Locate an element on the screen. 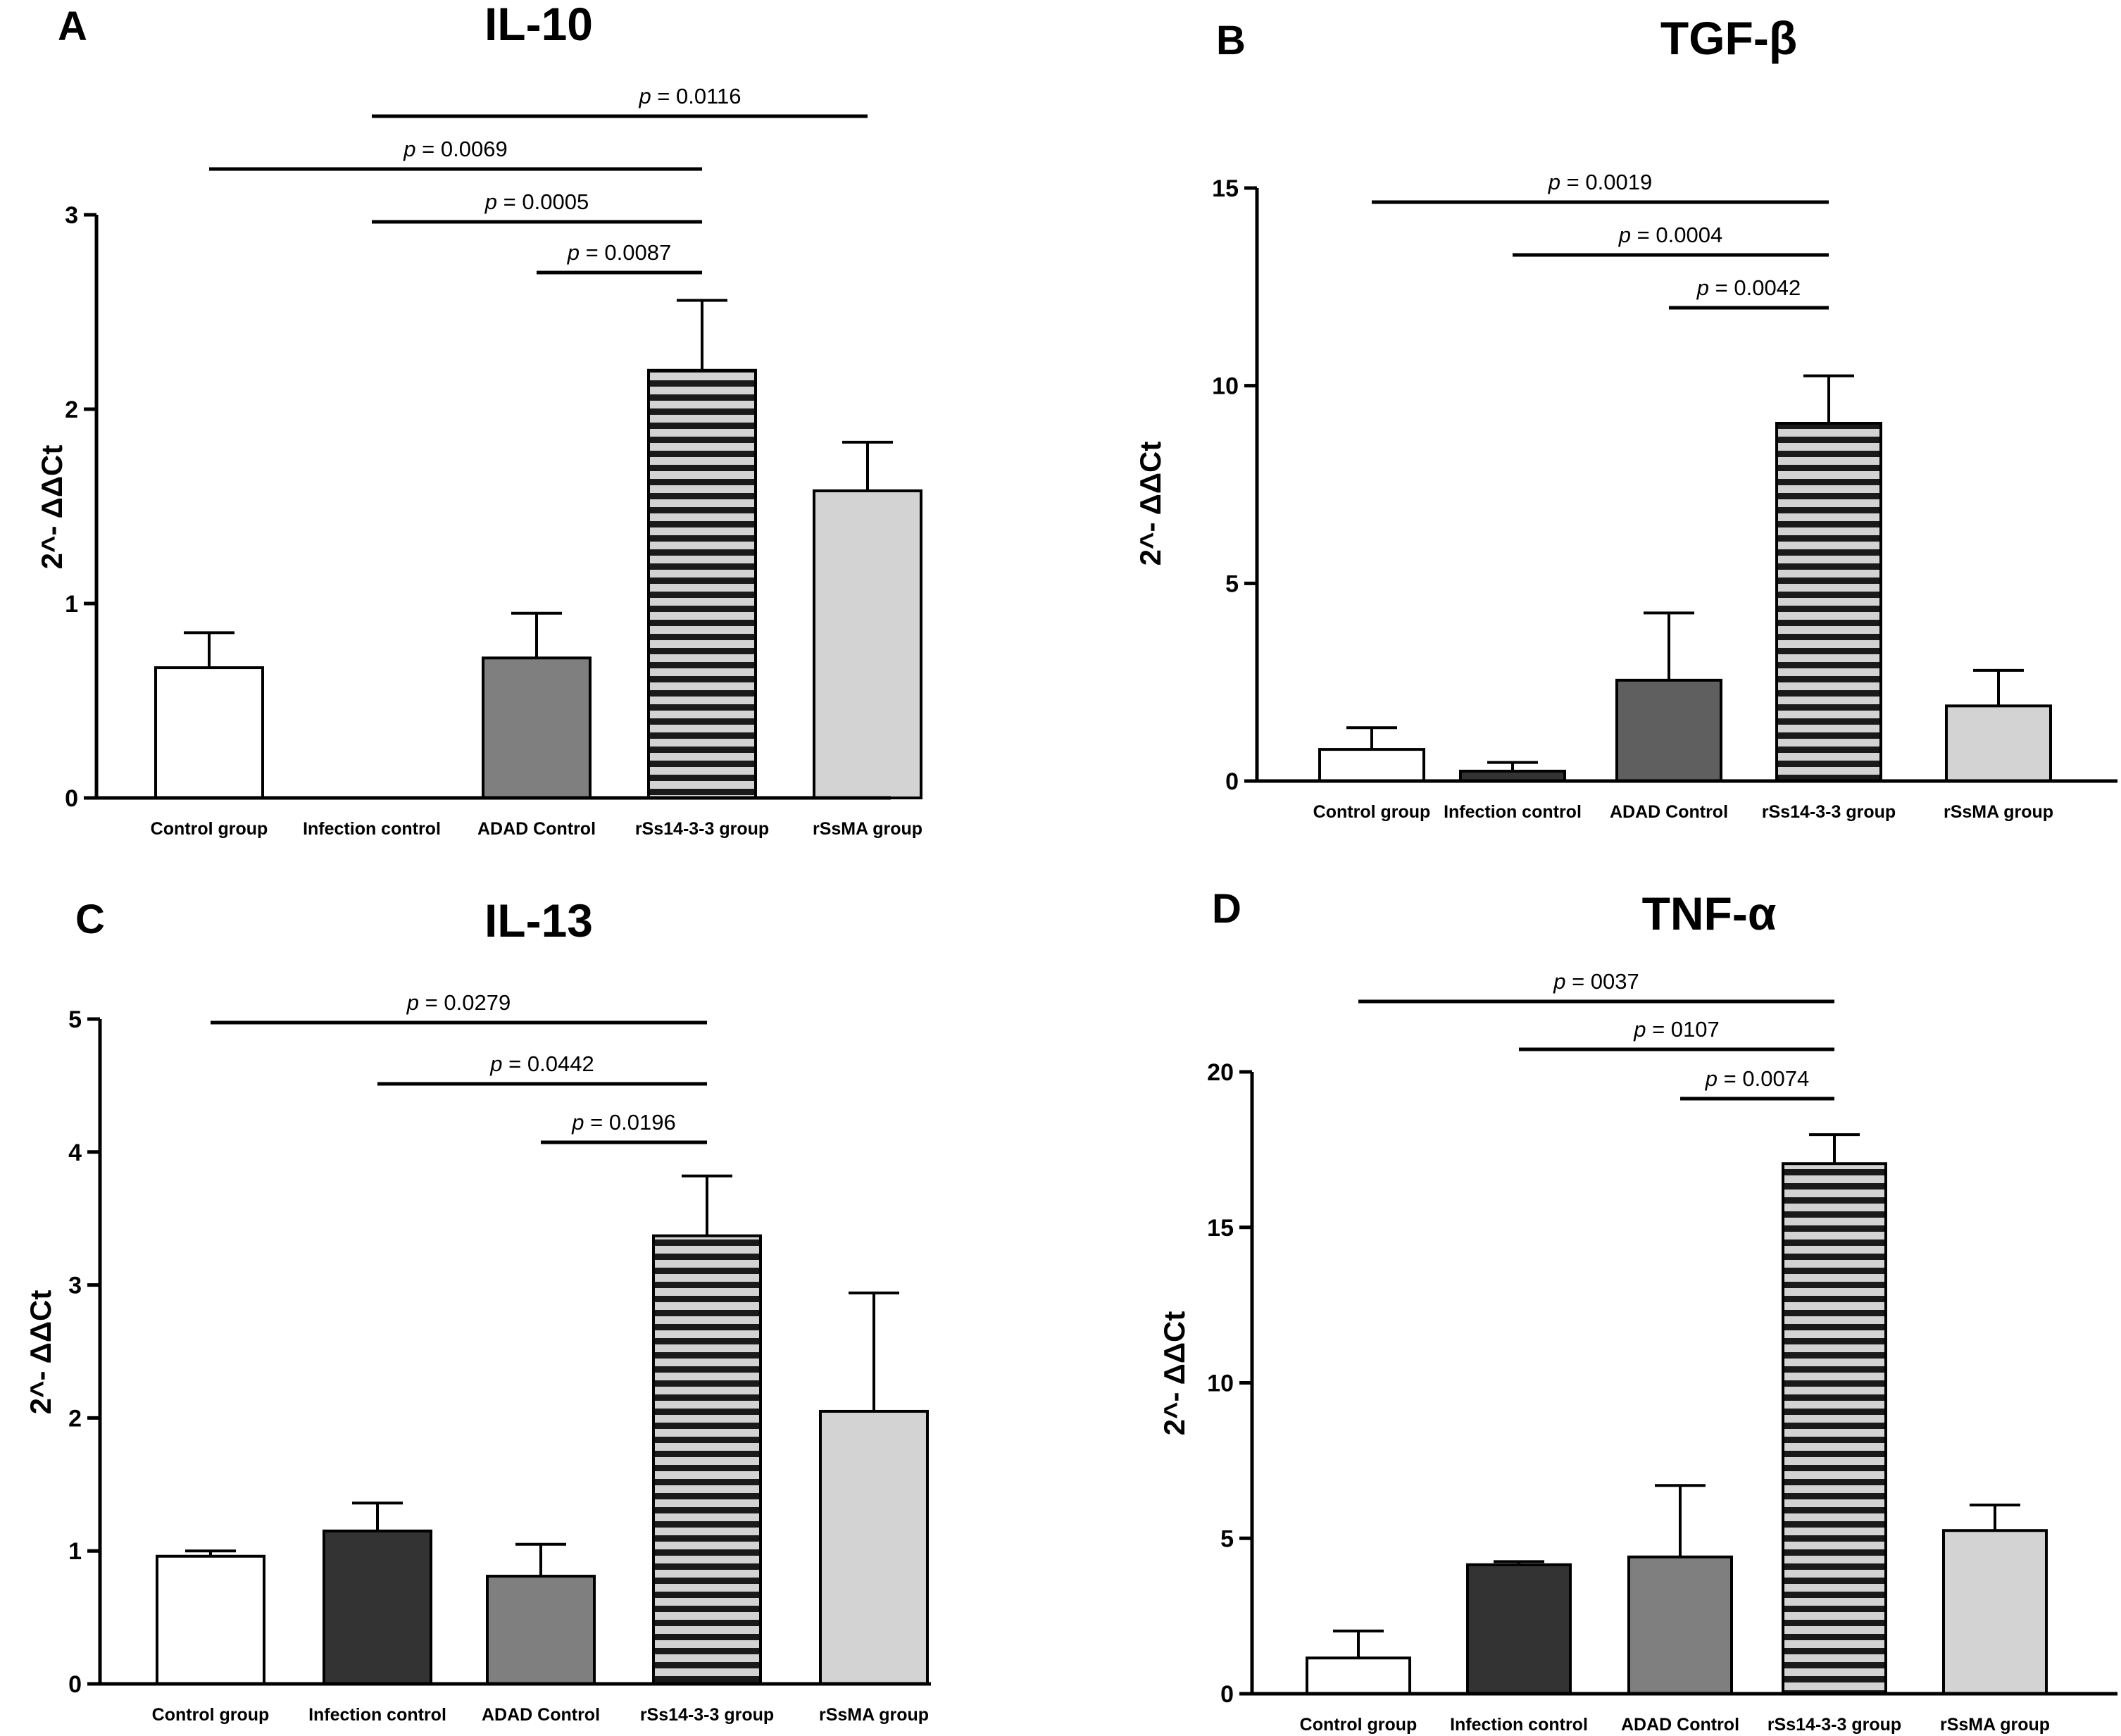  p-value-label: p = 0.0019 is located at coordinates (1600, 182).